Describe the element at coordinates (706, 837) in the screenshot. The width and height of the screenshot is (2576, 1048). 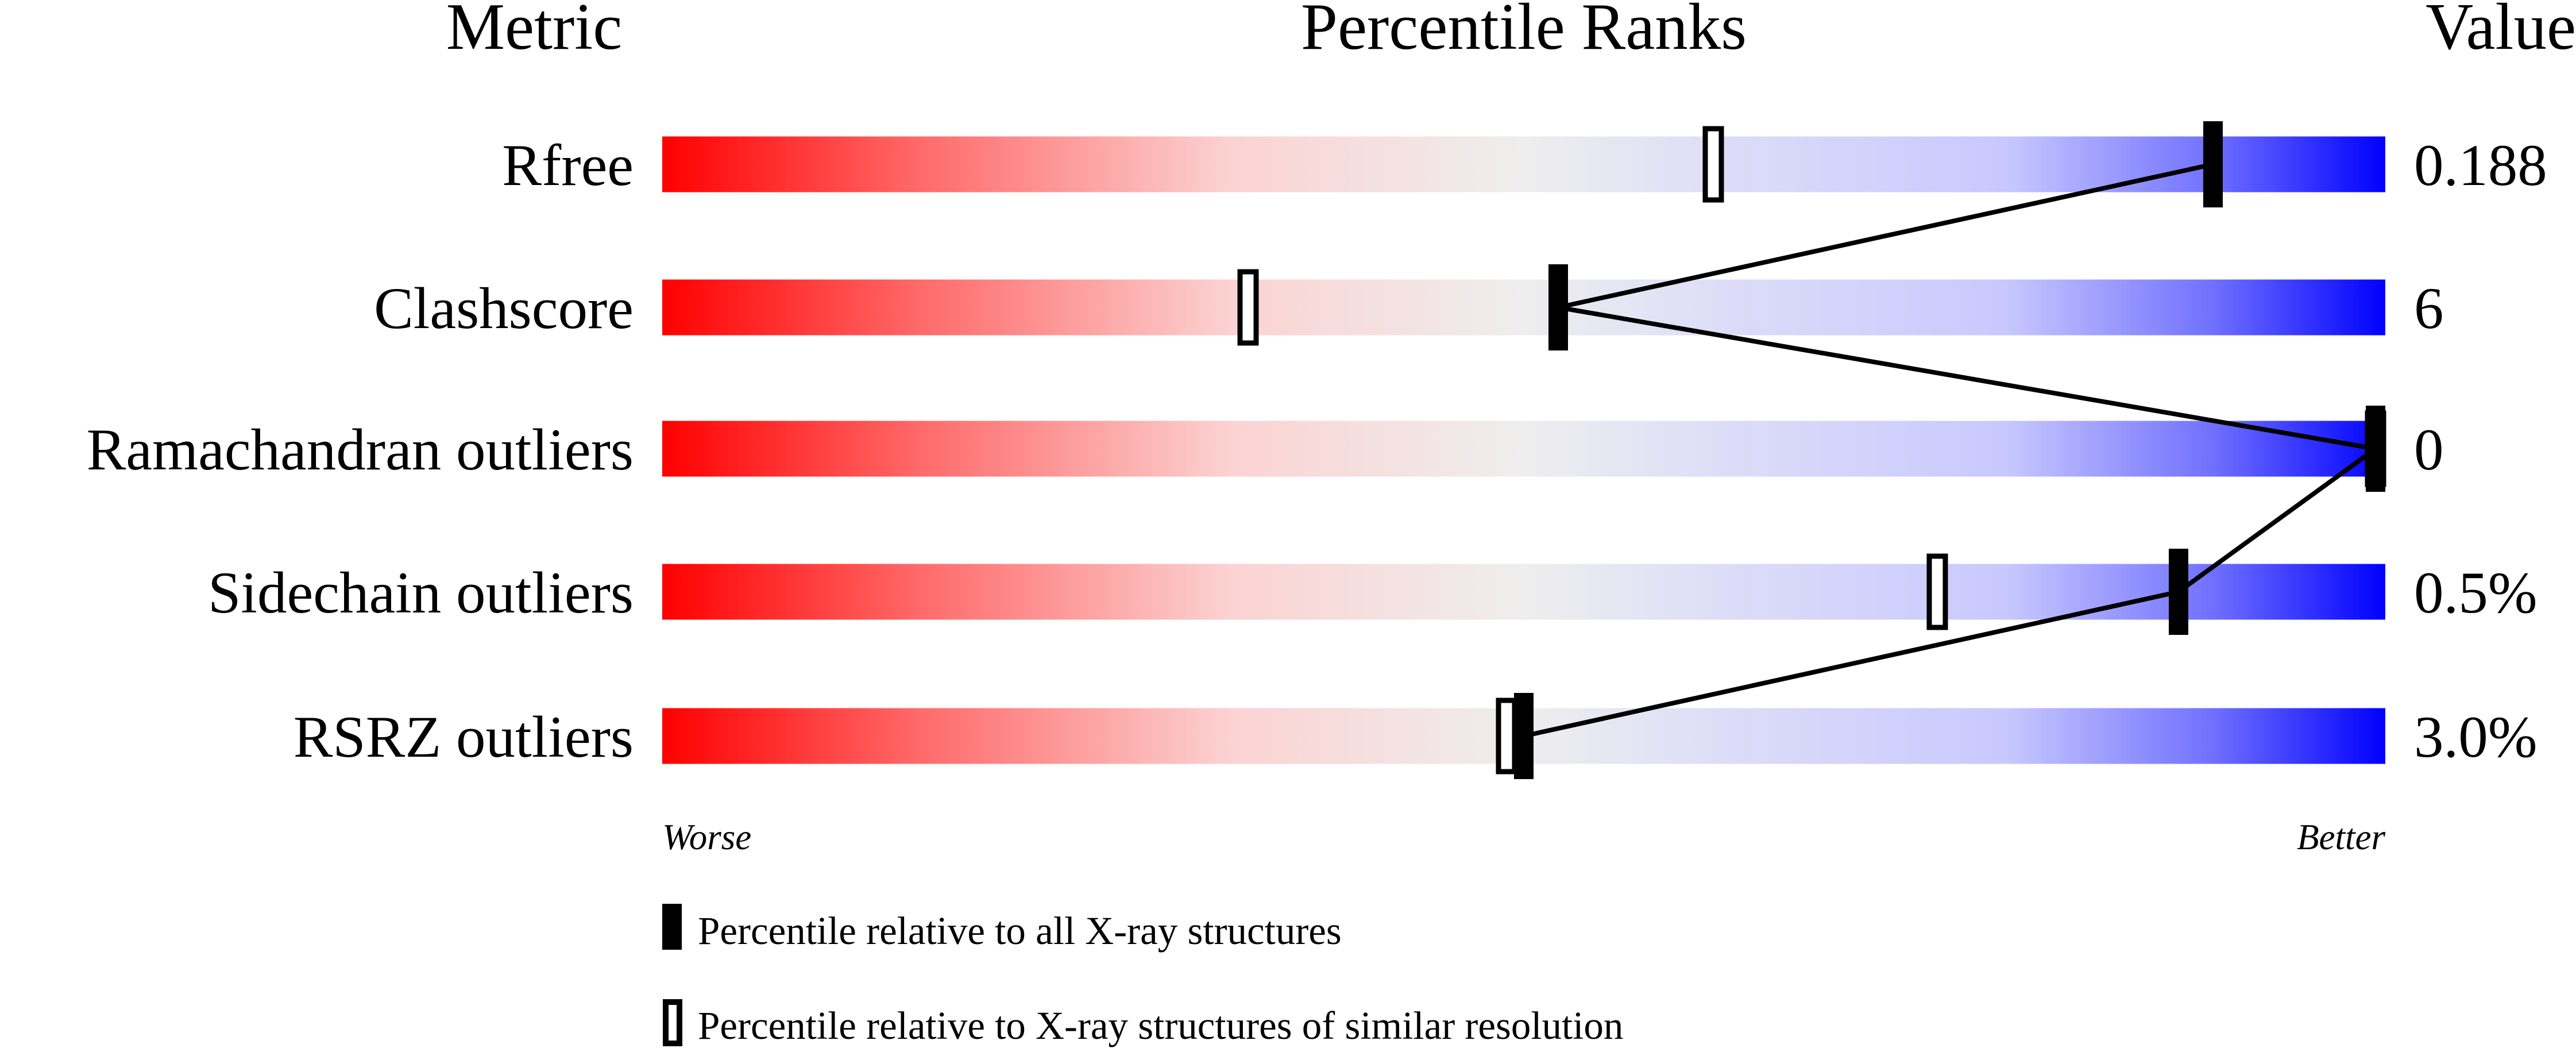
I see `worse-label: Worse` at that location.